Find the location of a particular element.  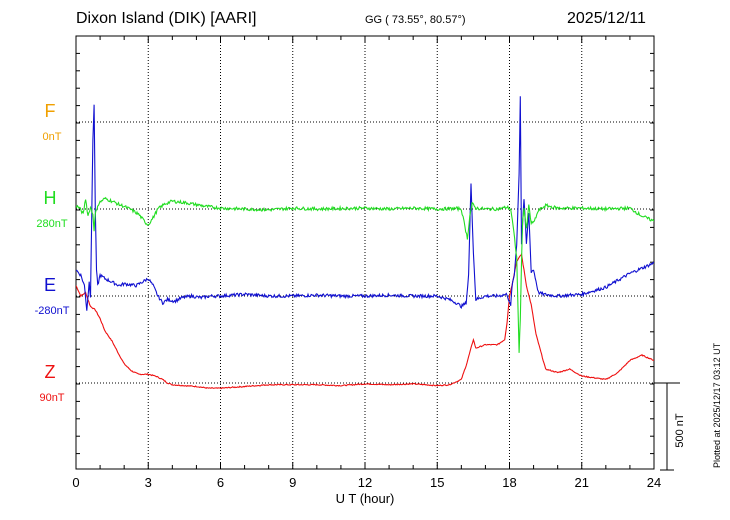

scale-bar-label: 500 nT is located at coordinates (680, 430).